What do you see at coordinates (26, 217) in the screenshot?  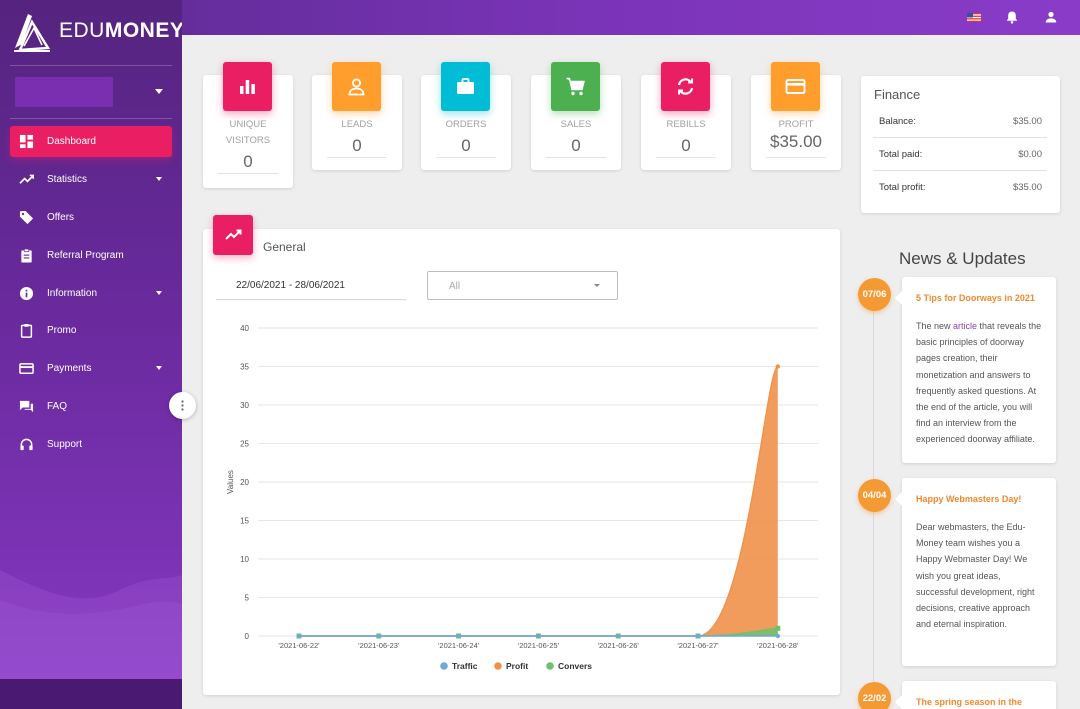 I see `tag-icon` at bounding box center [26, 217].